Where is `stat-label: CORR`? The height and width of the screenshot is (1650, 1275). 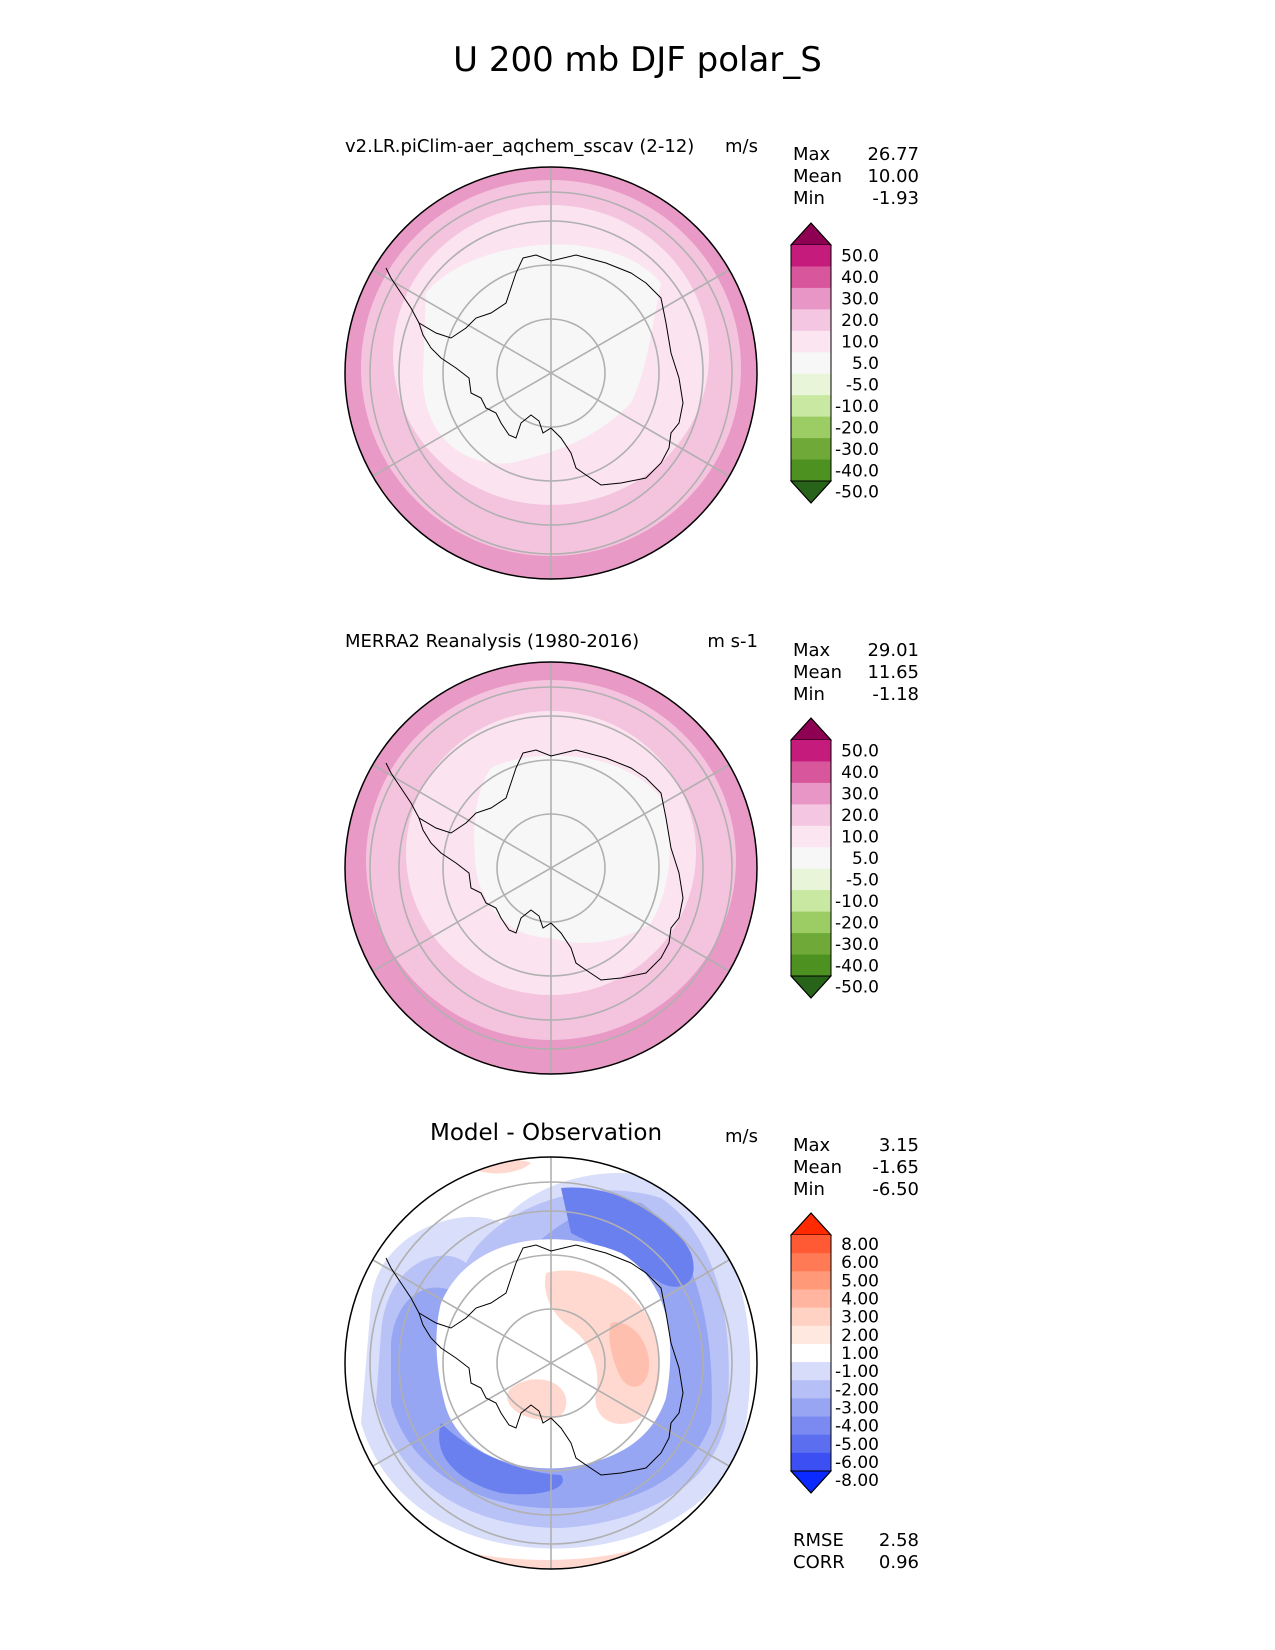
stat-label: CORR is located at coordinates (819, 1562).